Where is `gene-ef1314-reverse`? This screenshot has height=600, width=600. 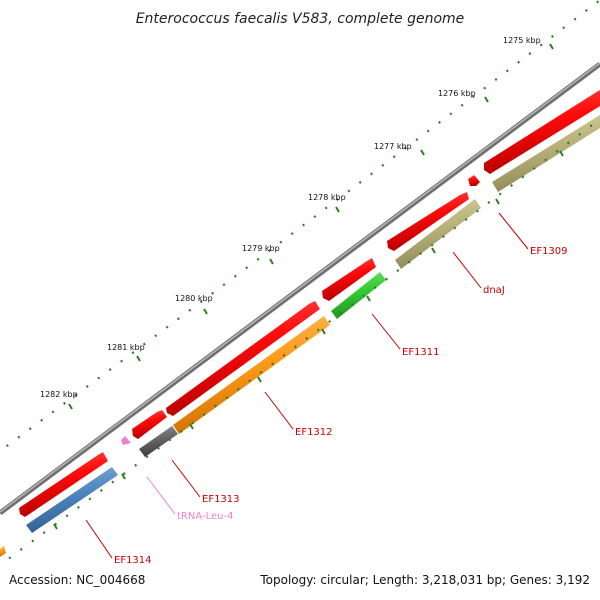
gene-ef1314-reverse is located at coordinates (72, 500).